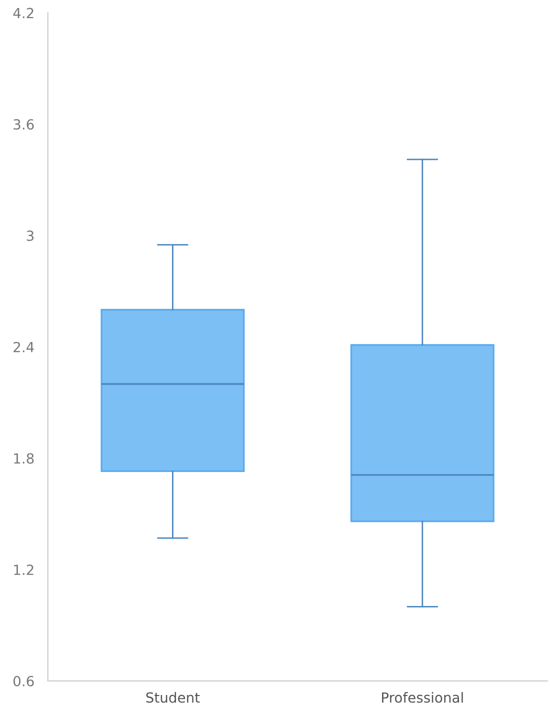 The image size is (550, 713). I want to click on x-tick-label: Professional, so click(422, 697).